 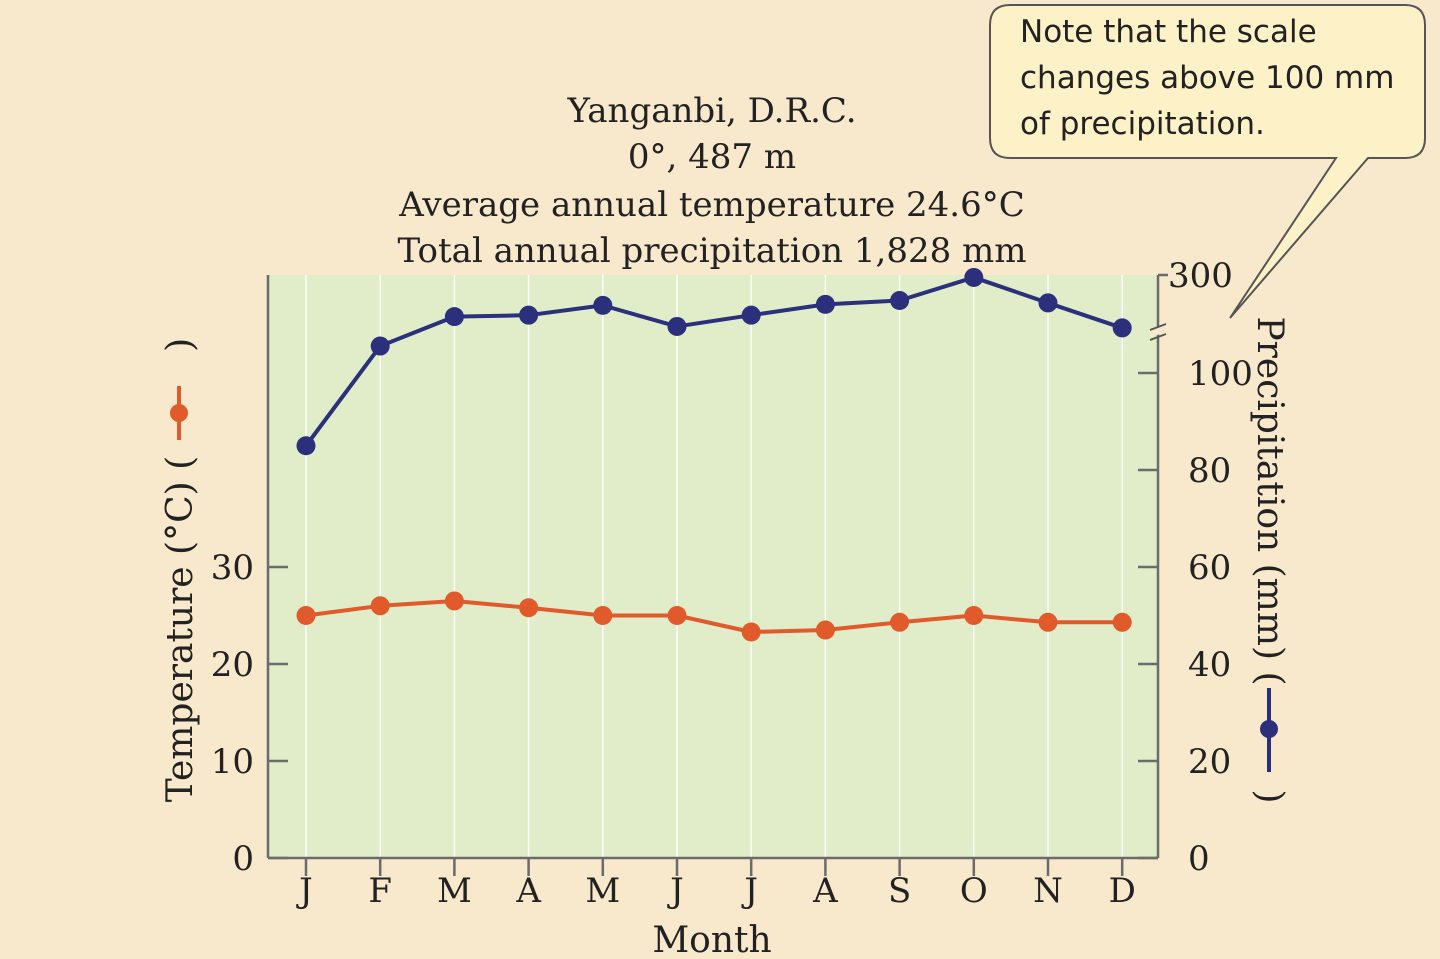 What do you see at coordinates (179, 413) in the screenshot?
I see `temperature-legend-key` at bounding box center [179, 413].